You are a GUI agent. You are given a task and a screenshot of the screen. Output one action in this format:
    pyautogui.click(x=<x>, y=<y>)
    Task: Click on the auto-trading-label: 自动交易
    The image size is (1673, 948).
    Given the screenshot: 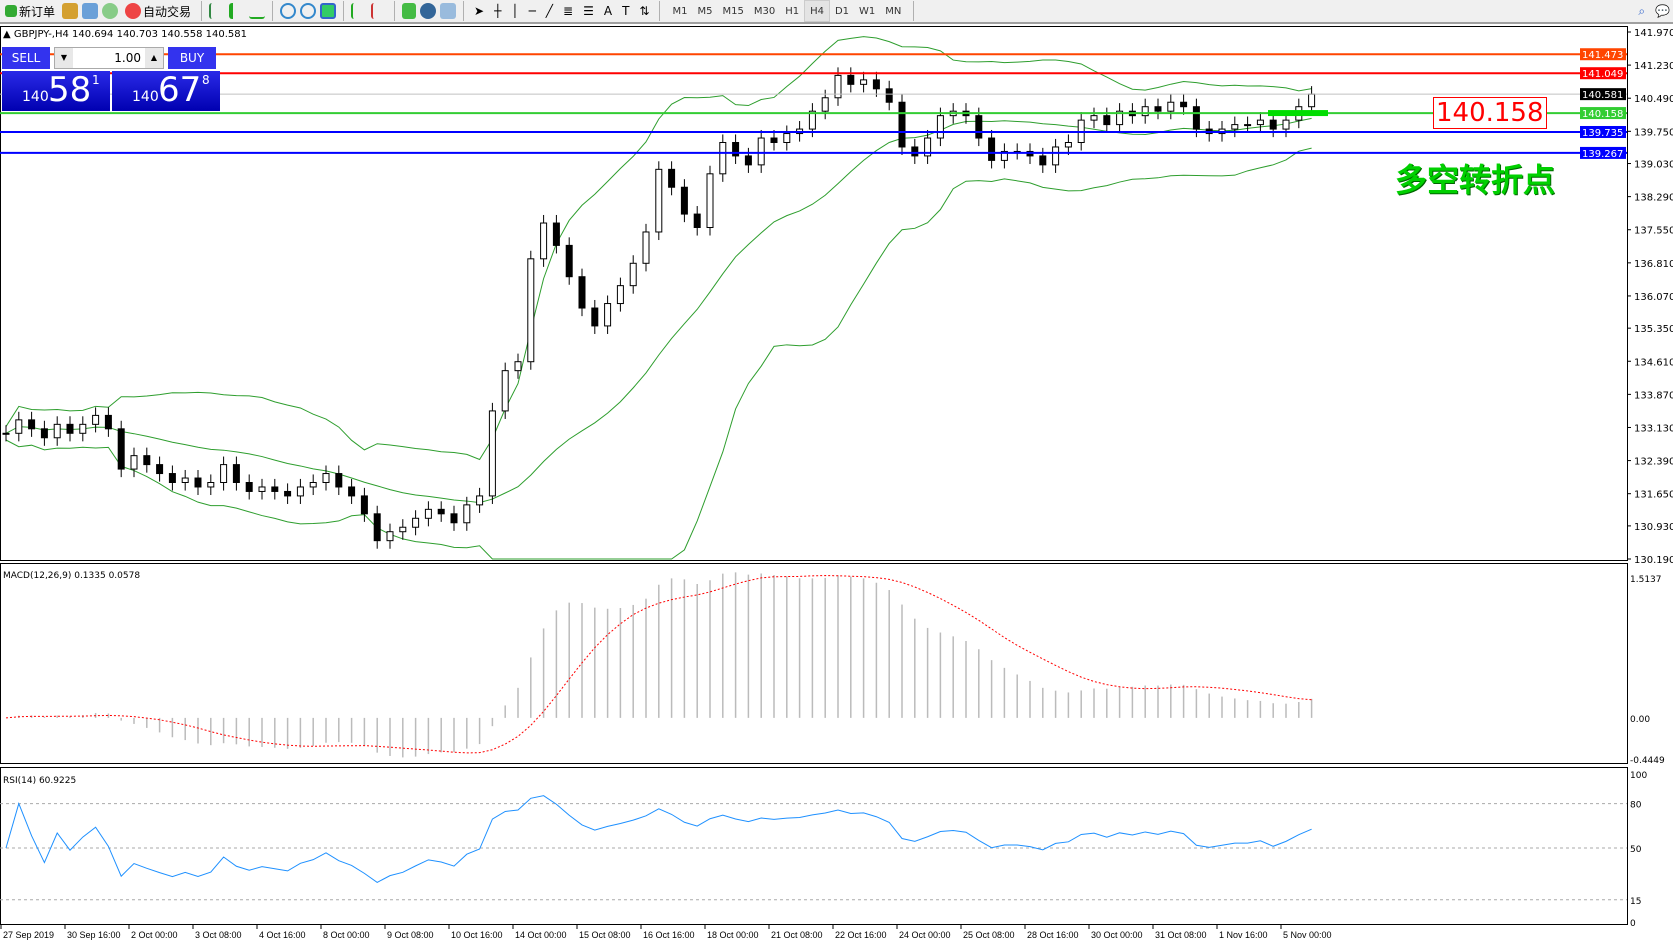 What is the action you would take?
    pyautogui.click(x=167, y=11)
    